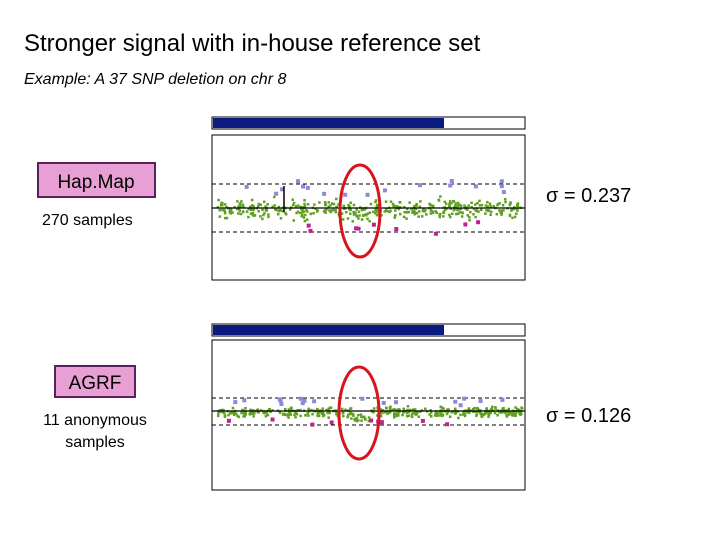 This screenshot has width=720, height=540. I want to click on subtitle: Example: A 37 SNP deletion on chr 8, so click(155, 79).